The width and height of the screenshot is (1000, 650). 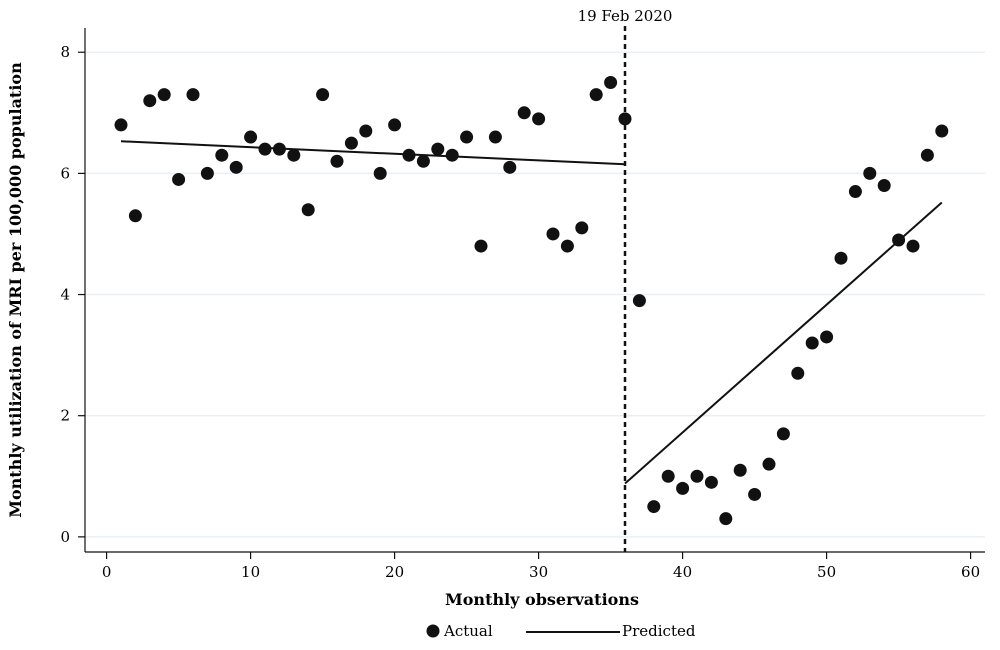 What do you see at coordinates (468, 631) in the screenshot?
I see `legend-label-actual: Actual` at bounding box center [468, 631].